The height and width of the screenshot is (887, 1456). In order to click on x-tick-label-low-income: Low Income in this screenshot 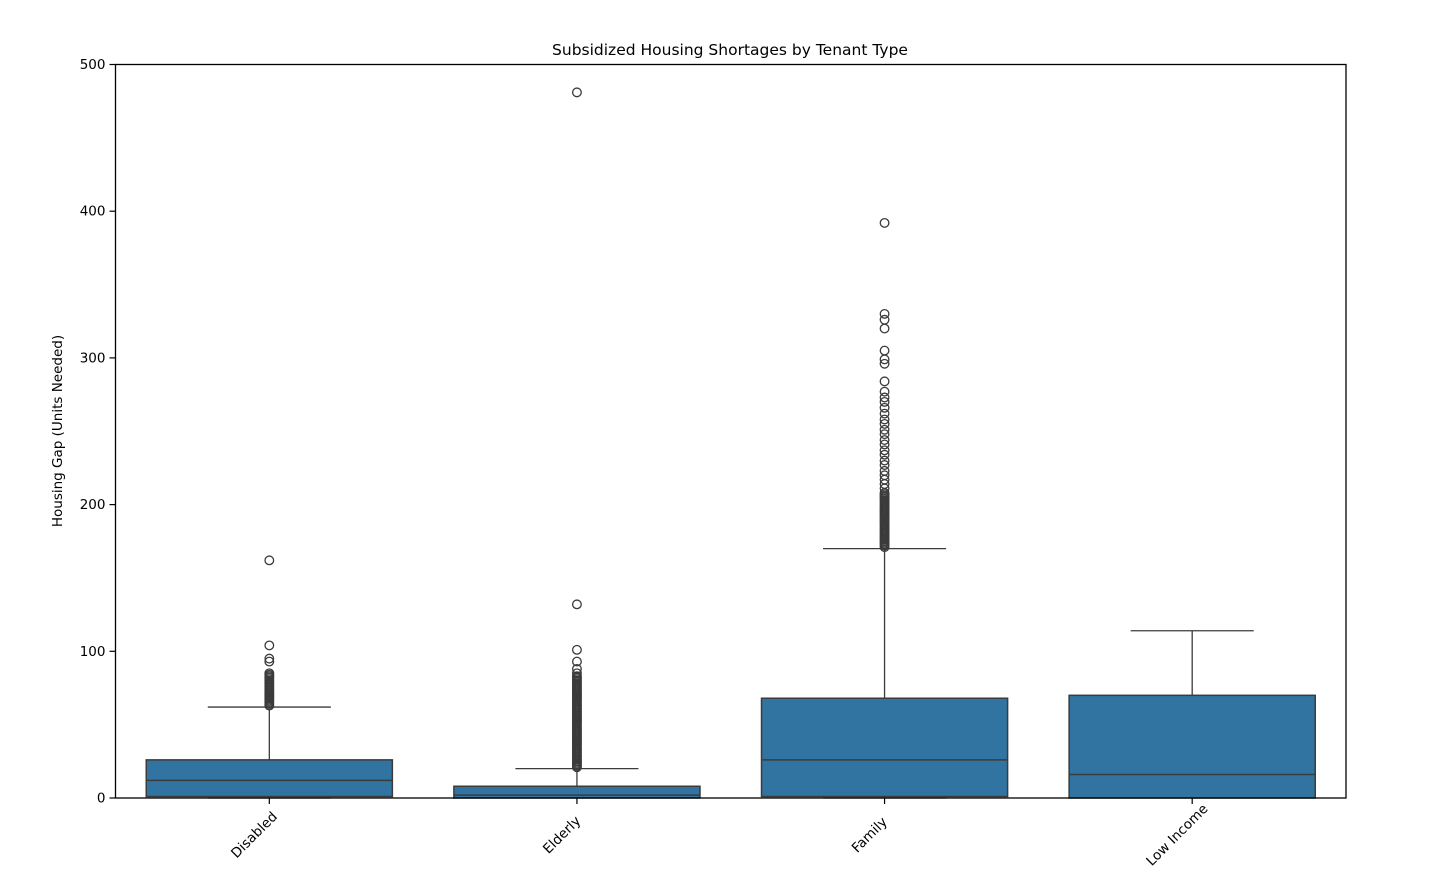, I will do `click(1177, 835)`.